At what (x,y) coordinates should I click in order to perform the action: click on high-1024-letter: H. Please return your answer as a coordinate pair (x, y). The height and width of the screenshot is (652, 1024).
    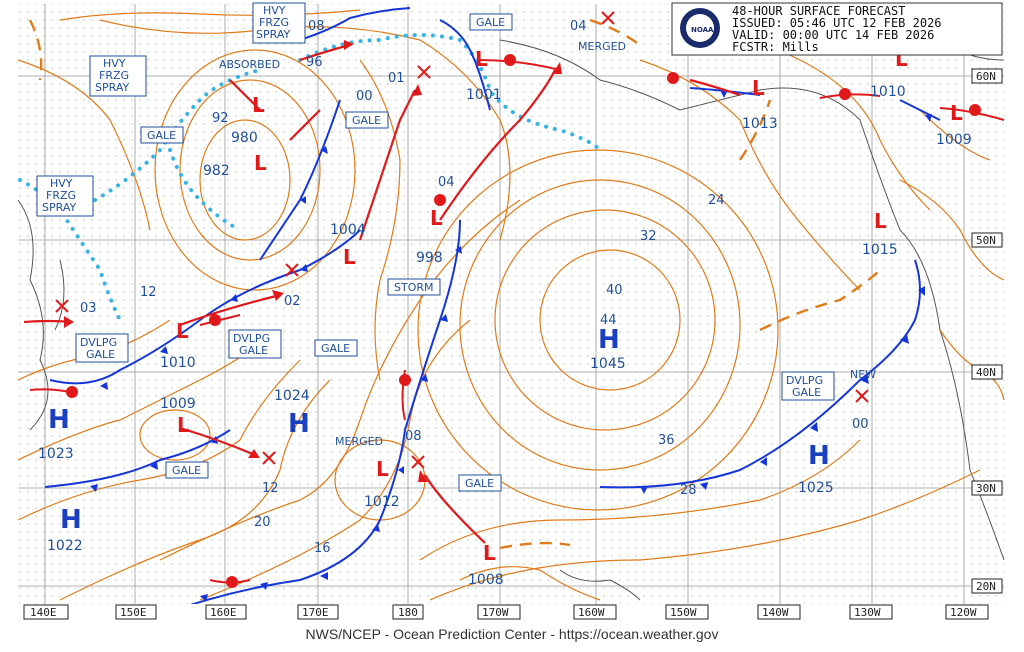
    Looking at the image, I should click on (299, 424).